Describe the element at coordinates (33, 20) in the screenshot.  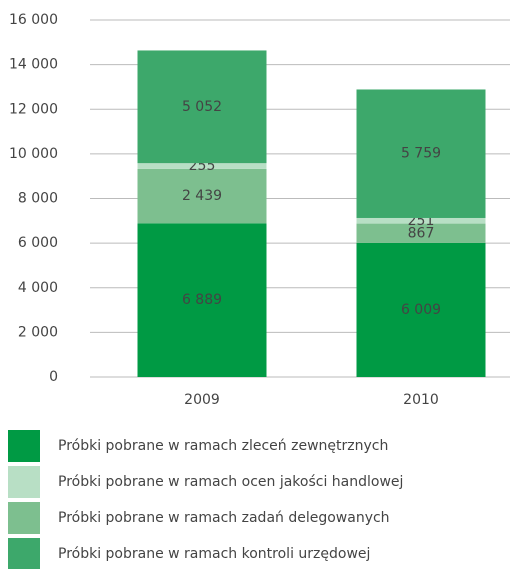
I see `y-tick-label: 16 000` at that location.